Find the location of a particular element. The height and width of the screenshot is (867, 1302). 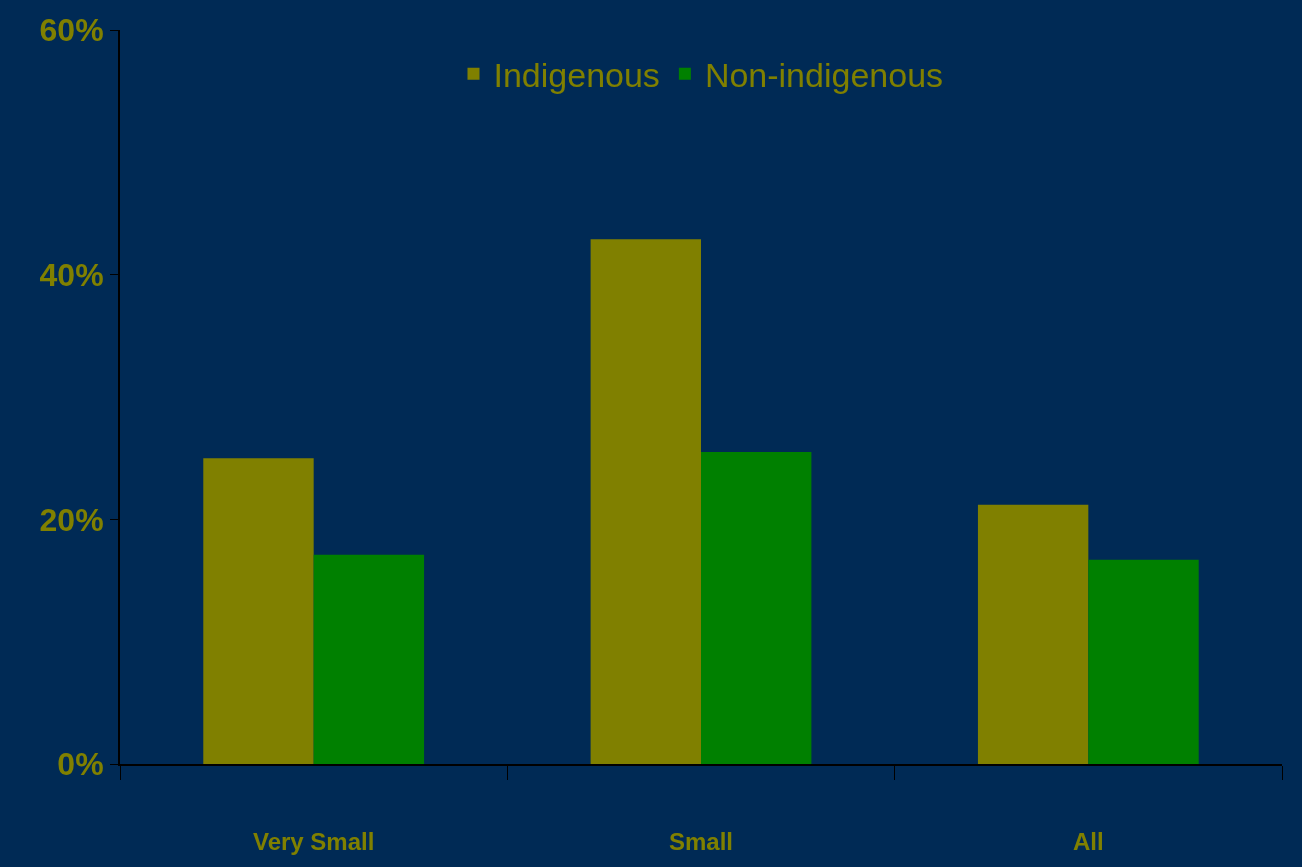

y-tick-label: 20% is located at coordinates (71, 519).